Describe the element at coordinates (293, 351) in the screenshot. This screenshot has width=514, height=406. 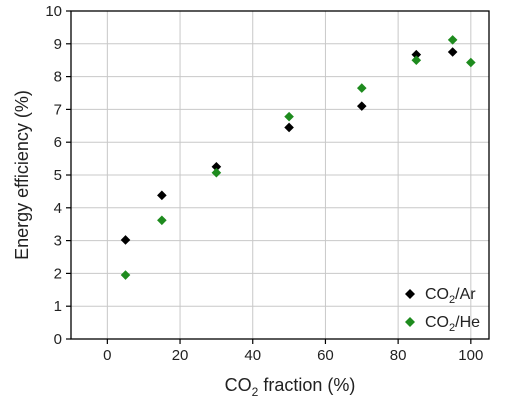
I see `x-axis-ticks: 0 20 40 60 80 100` at that location.